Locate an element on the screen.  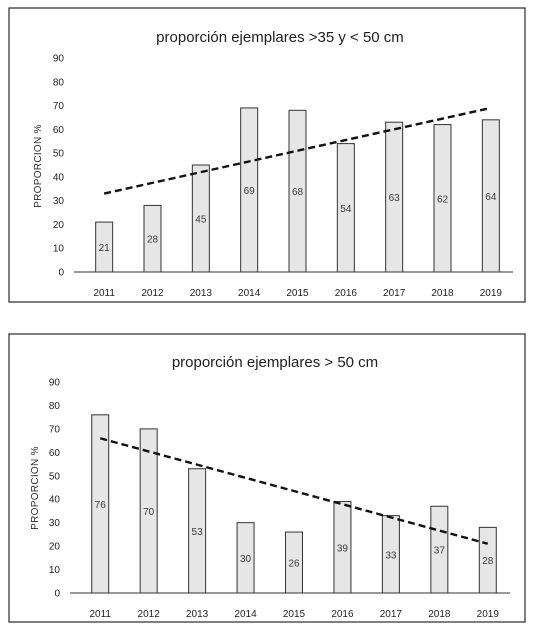
chart-1-title: proporción ejemplares >35 y < 50 cm is located at coordinates (280, 37).